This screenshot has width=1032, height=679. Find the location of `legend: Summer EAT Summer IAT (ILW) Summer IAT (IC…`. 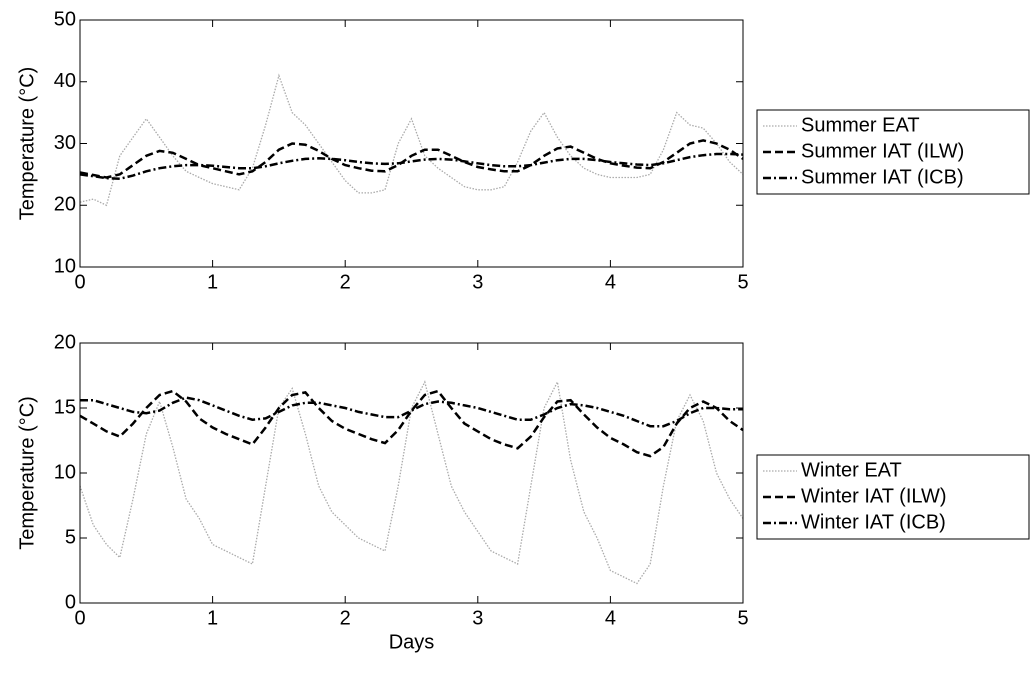

legend: Summer EAT Summer IAT (ILW) Summer IAT (IC… is located at coordinates (893, 152).